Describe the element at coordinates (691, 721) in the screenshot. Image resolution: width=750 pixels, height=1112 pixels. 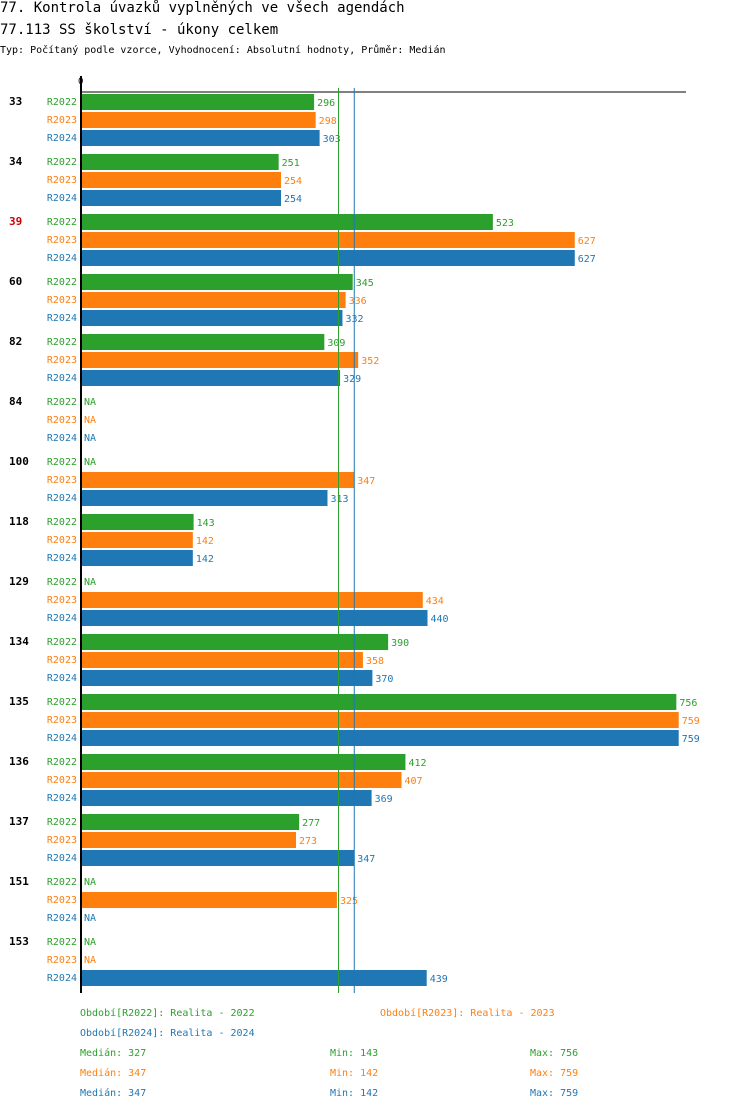
I see `data-label: 759` at that location.